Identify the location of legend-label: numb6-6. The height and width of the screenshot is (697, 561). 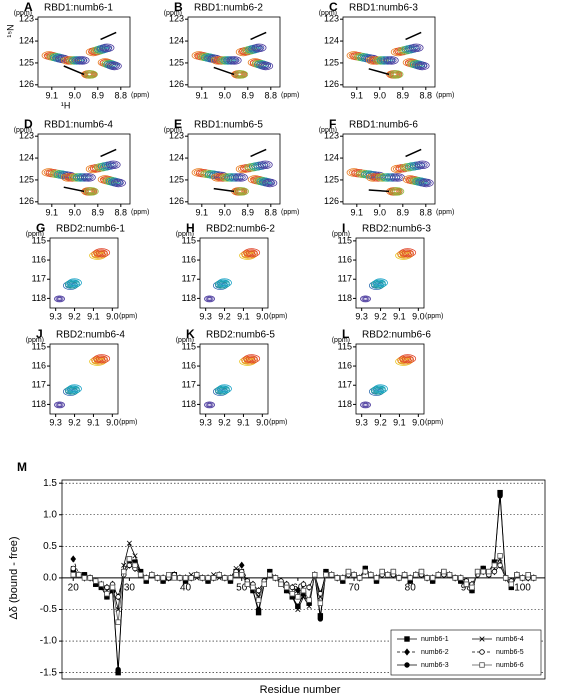
(510, 665).